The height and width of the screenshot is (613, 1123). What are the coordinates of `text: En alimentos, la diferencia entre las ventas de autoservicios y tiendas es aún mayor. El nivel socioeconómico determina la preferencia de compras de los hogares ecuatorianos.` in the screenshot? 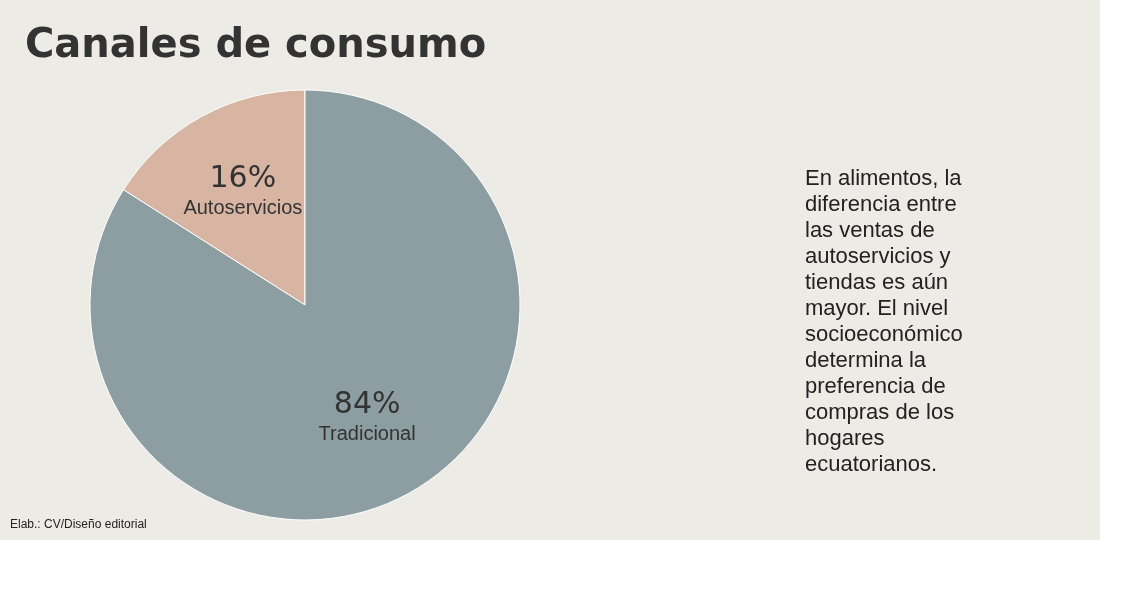 It's located at (884, 320).